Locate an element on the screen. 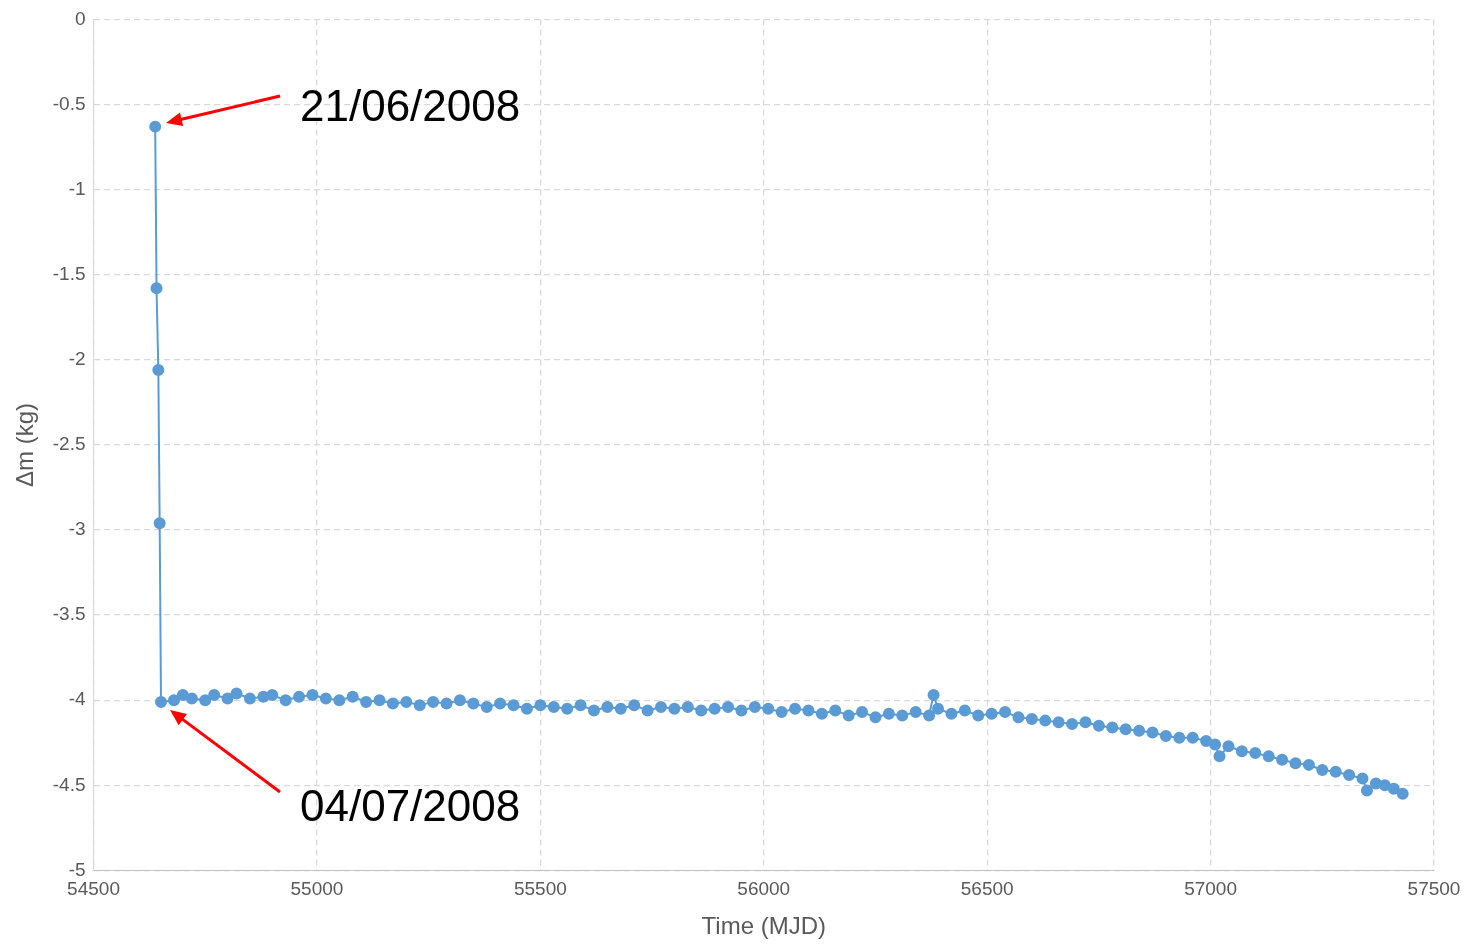  x-tick-label: 56000 is located at coordinates (764, 889).